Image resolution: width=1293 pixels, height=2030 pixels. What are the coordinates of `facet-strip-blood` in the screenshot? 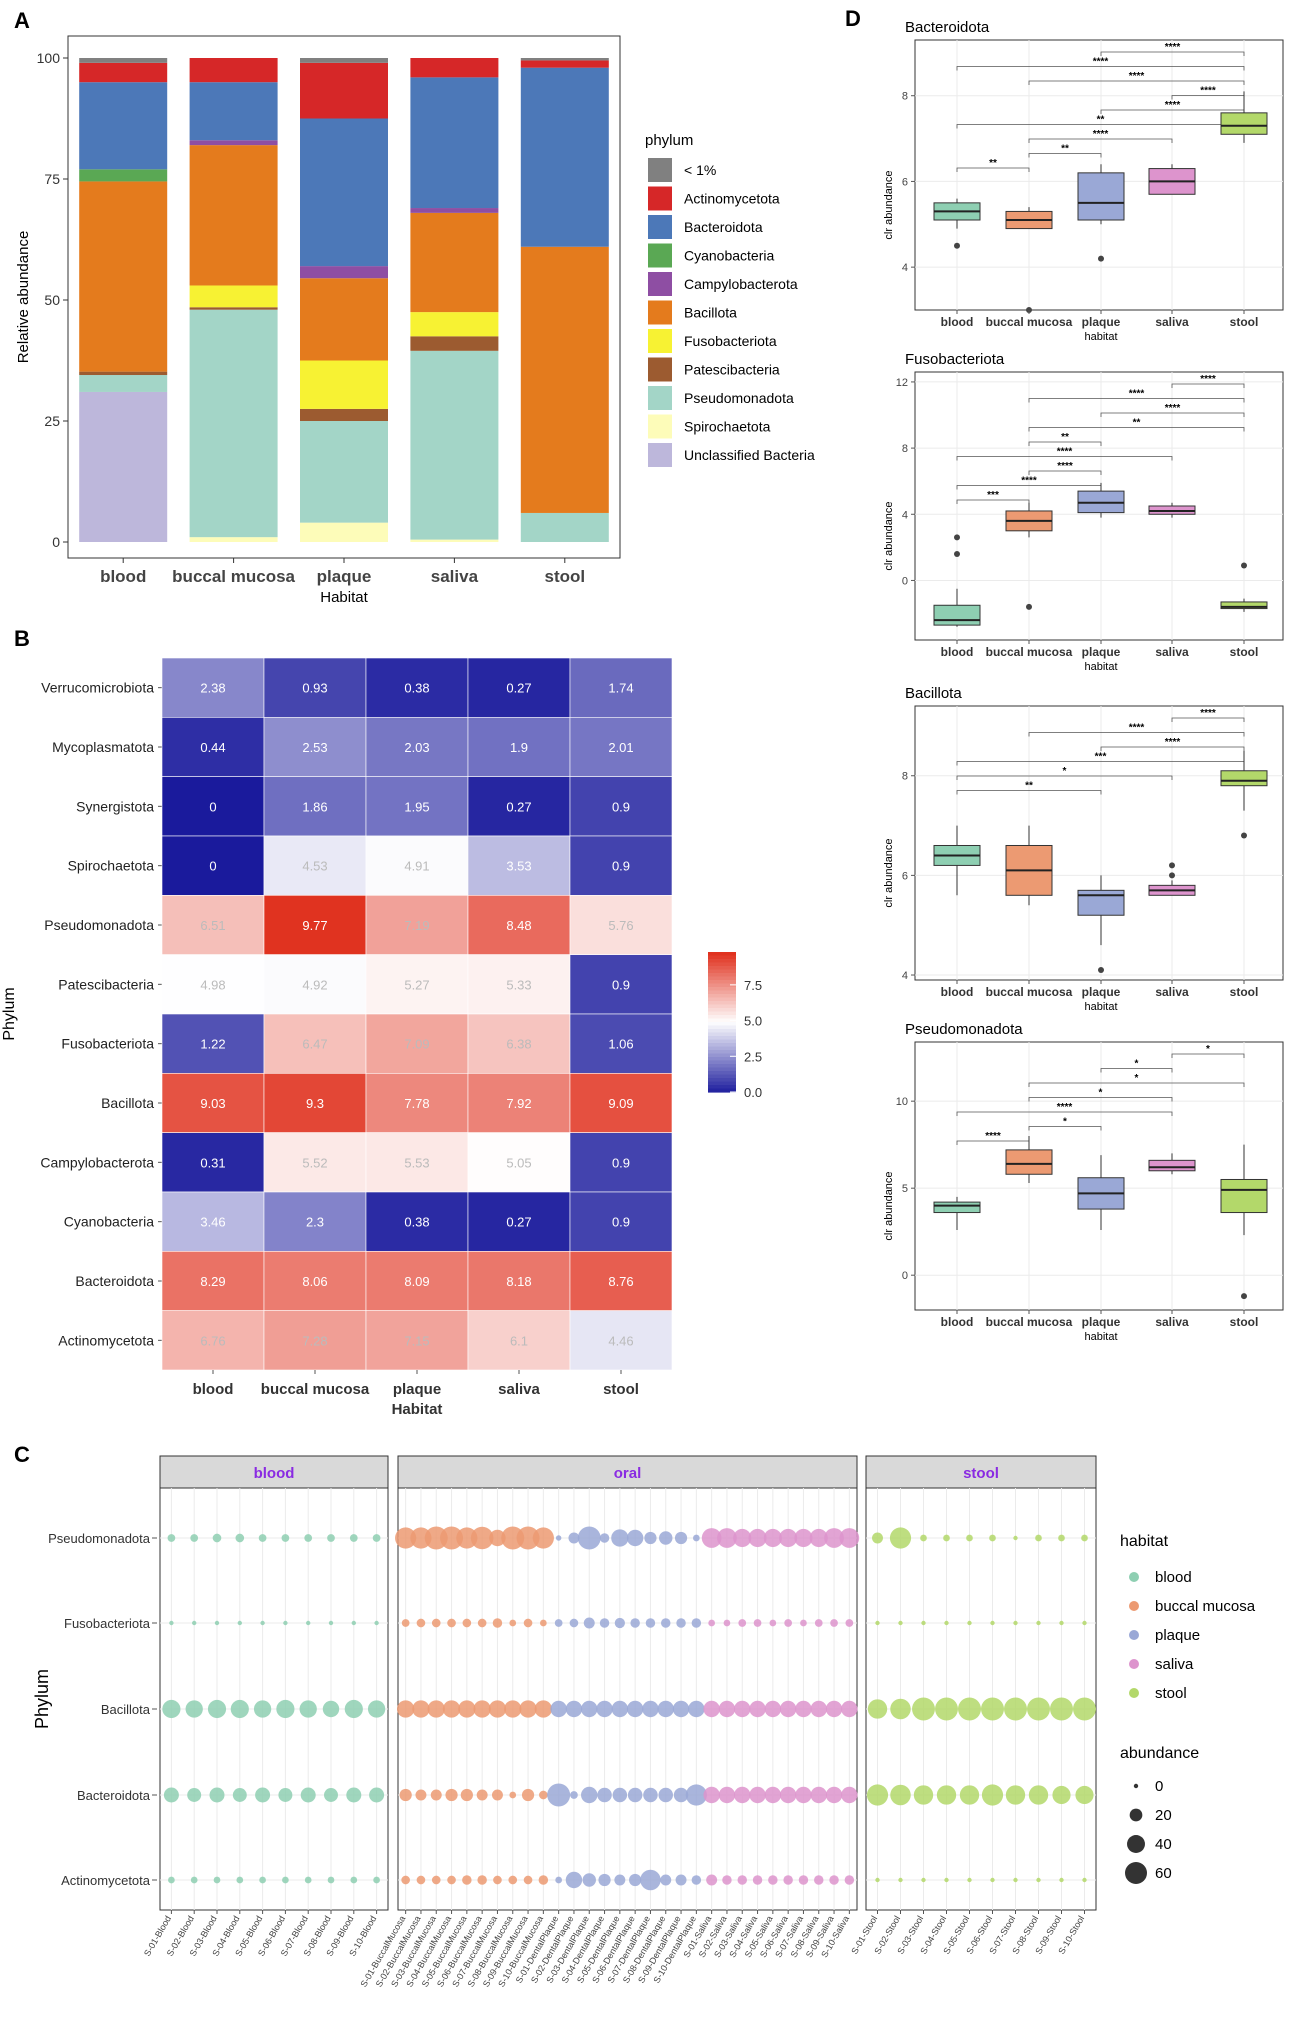 It's located at (274, 1472).